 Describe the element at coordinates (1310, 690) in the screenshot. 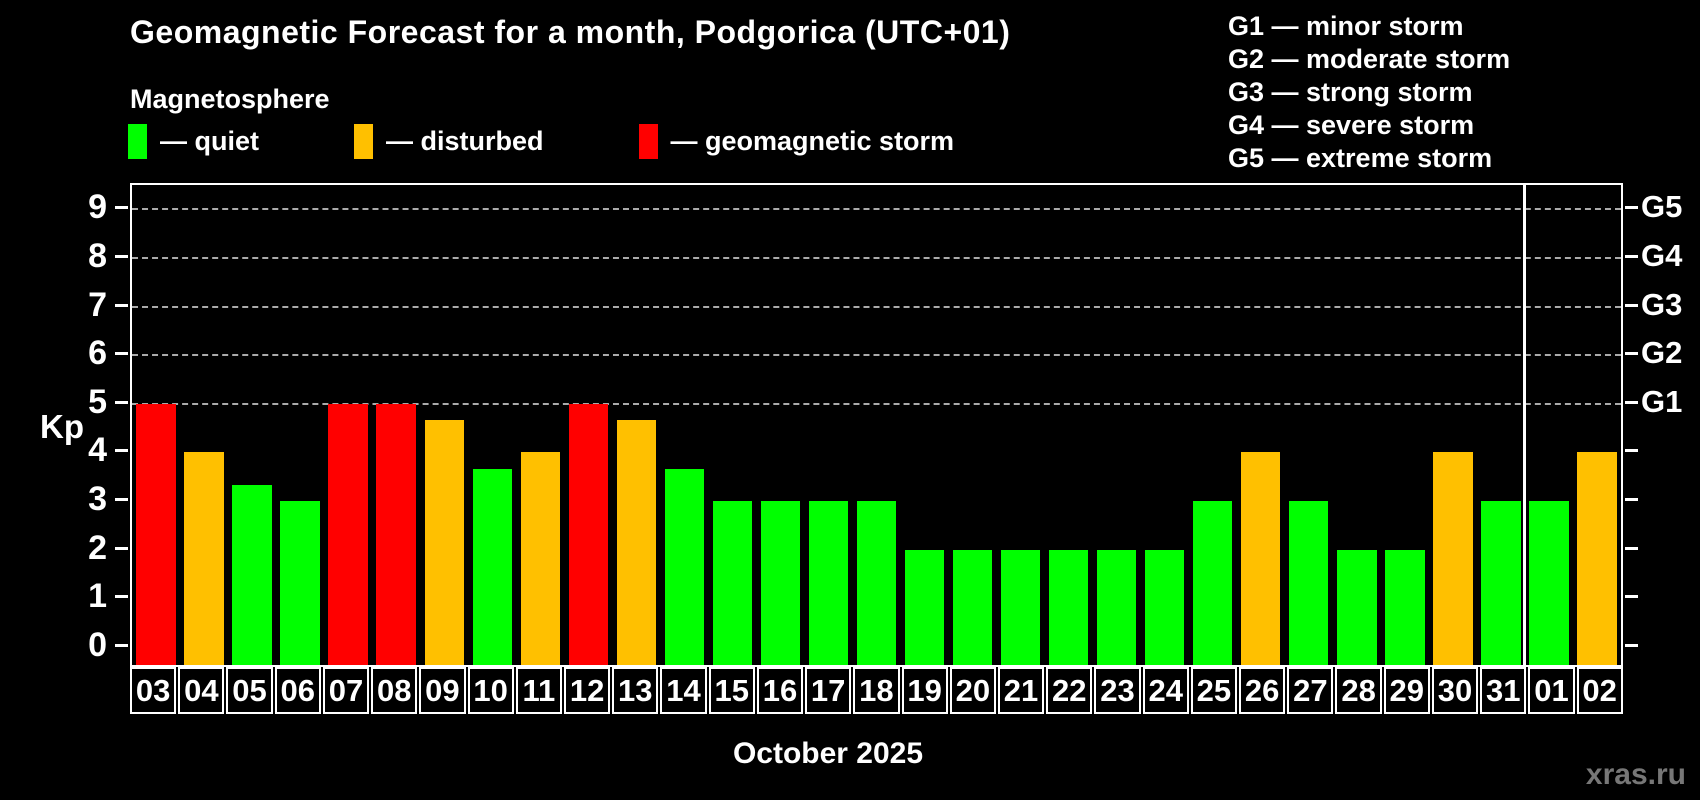

I see `day-label-27: 27` at that location.